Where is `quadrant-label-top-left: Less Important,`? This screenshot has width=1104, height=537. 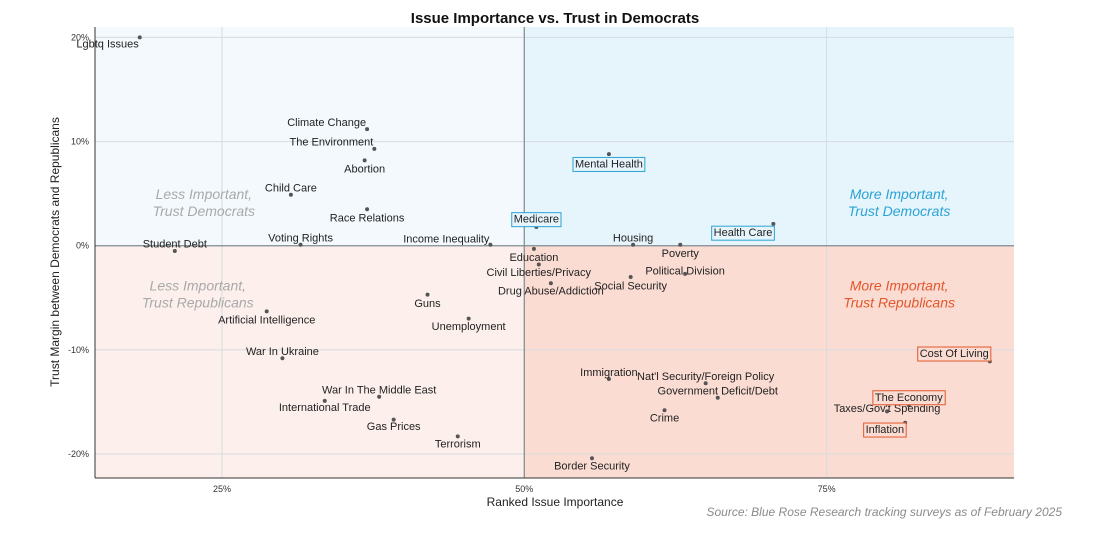 quadrant-label-top-left: Less Important, is located at coordinates (204, 194).